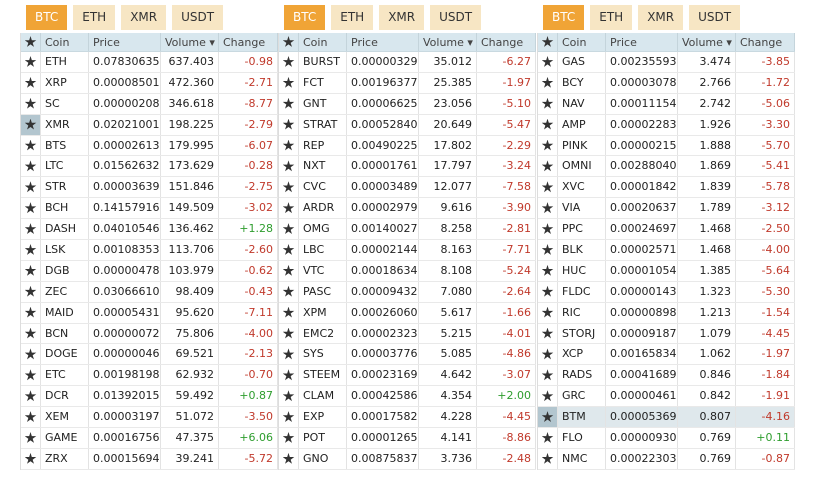 The width and height of the screenshot is (818, 482). I want to click on market-row: GAS 0.00235593 3.474 -3.85, so click(666, 62).